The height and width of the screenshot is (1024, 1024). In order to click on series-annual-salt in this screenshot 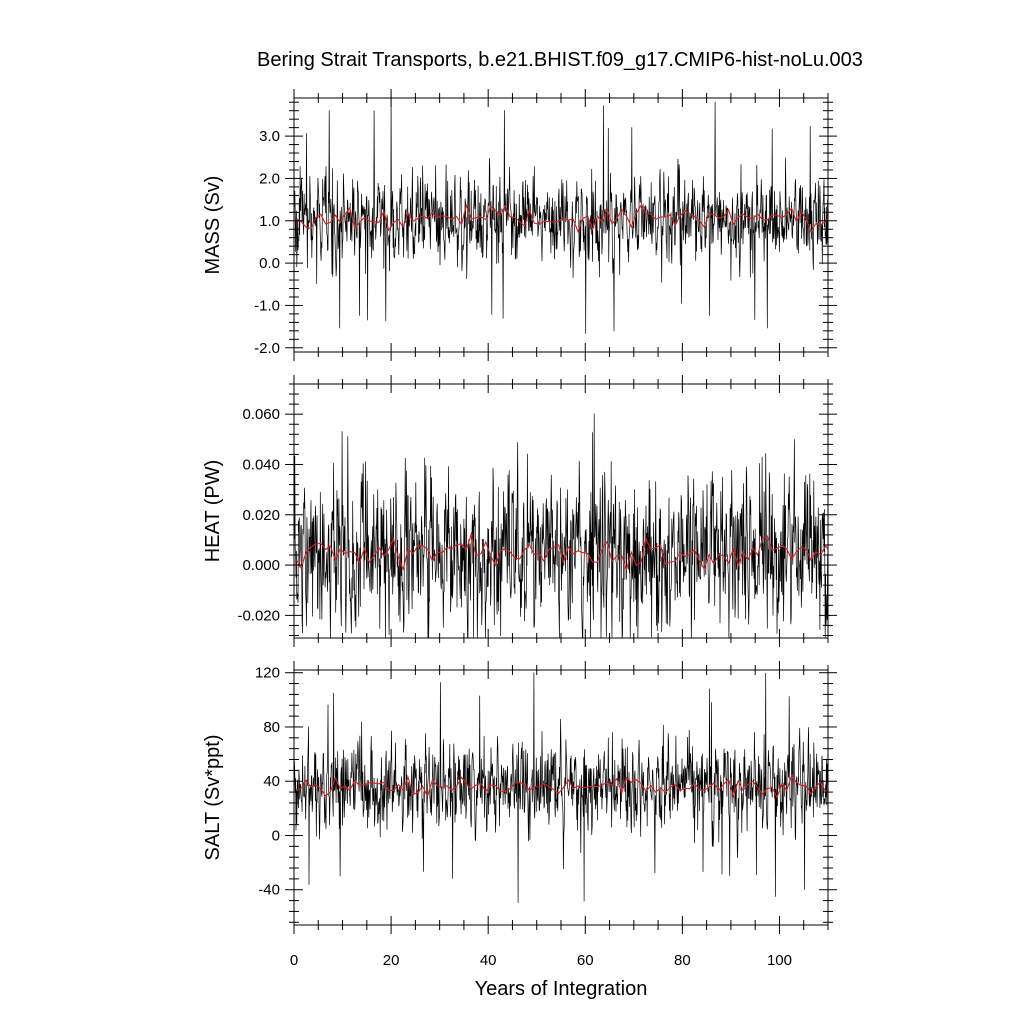, I will do `click(562, 786)`.